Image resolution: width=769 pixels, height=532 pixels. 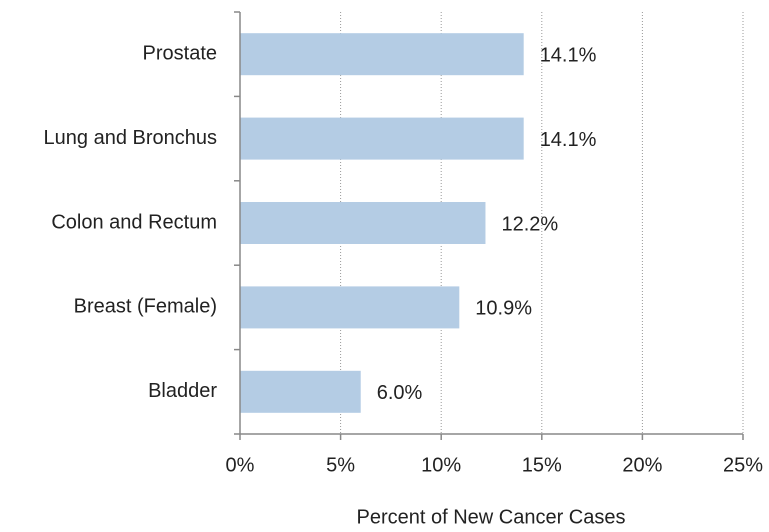 What do you see at coordinates (240, 465) in the screenshot?
I see `x-tick-label: 0%` at bounding box center [240, 465].